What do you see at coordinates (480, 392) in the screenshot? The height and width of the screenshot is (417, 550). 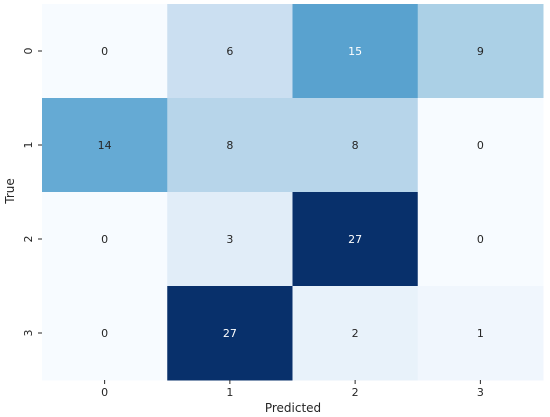 I see `x-tick-label-3: 3` at bounding box center [480, 392].